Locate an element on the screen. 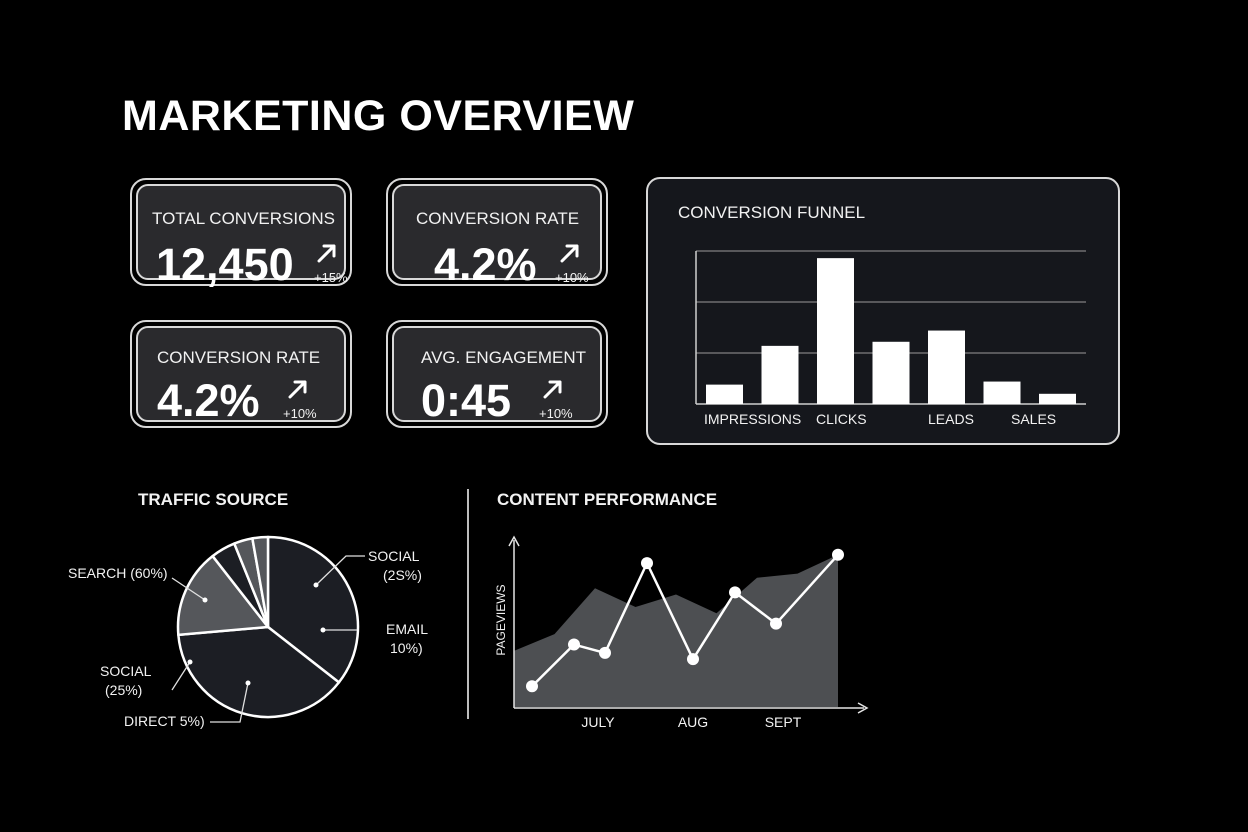 The height and width of the screenshot is (832, 1248). content-performance-title: CONTENT PERFORMANCE is located at coordinates (607, 499).